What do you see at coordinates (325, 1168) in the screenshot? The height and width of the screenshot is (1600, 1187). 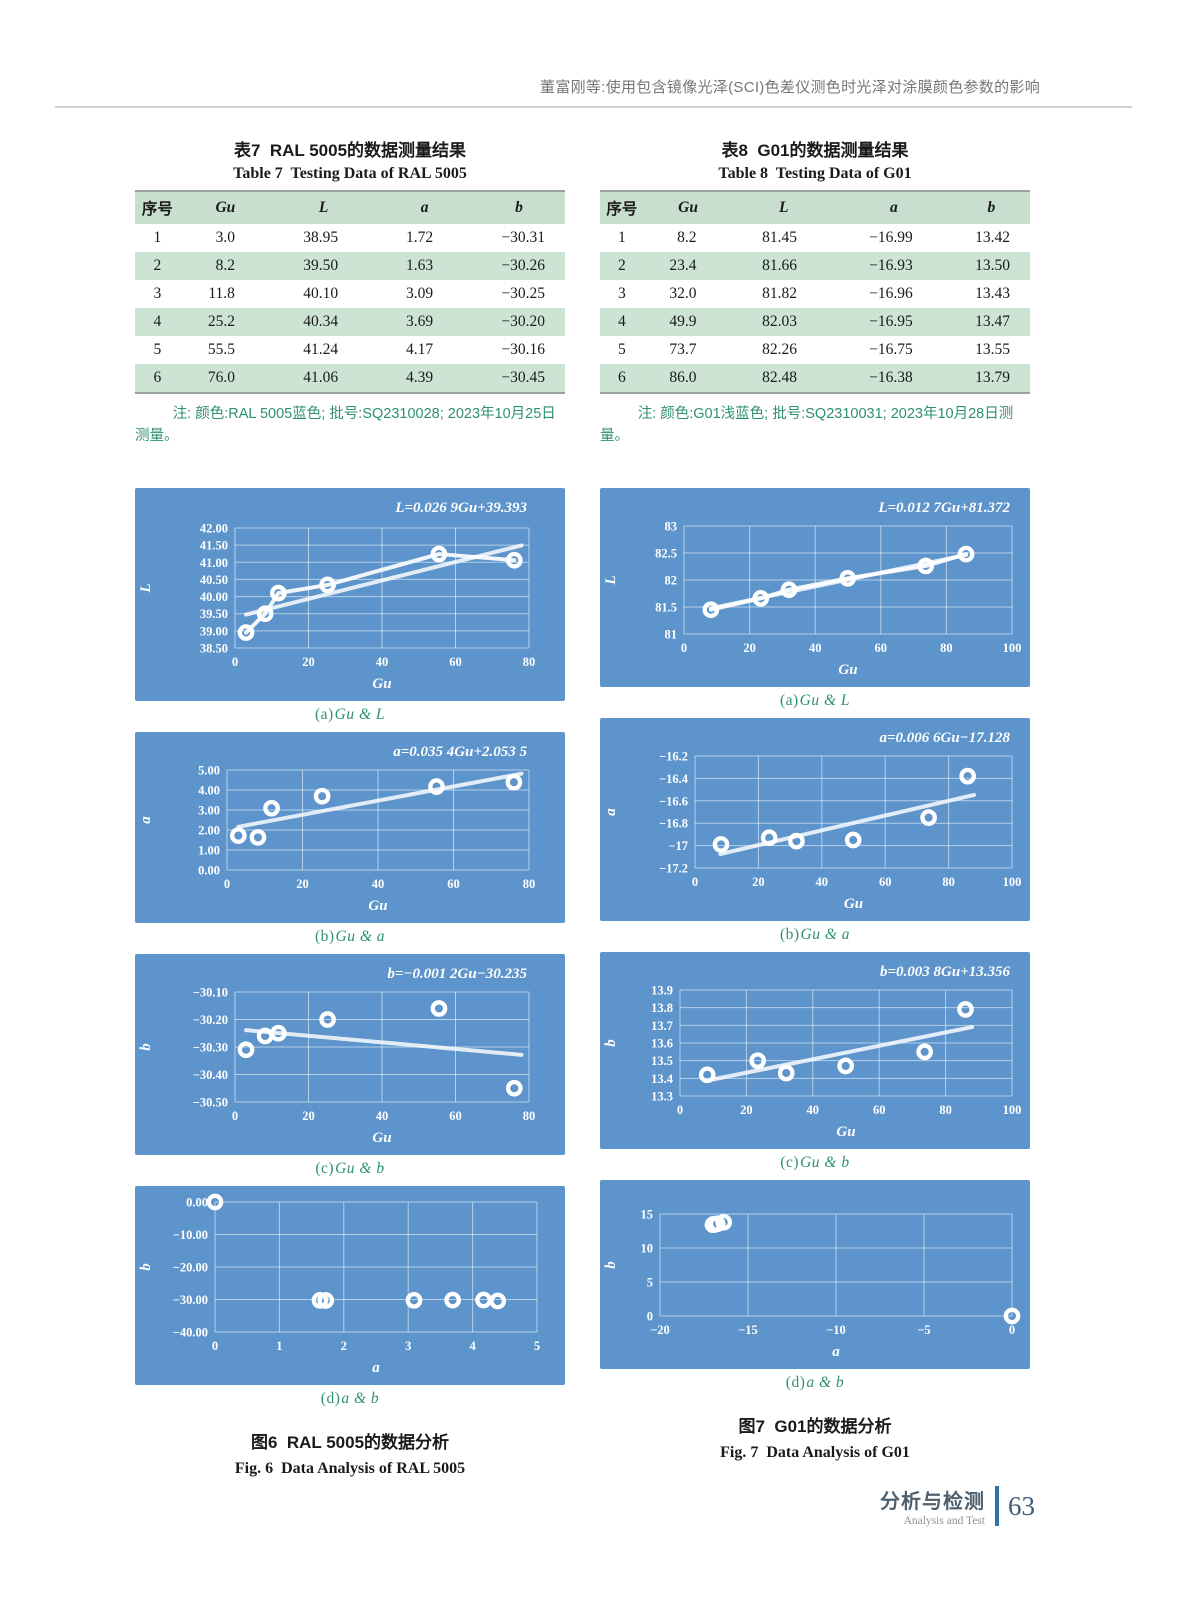 I see `subcaption-index: (c)` at bounding box center [325, 1168].